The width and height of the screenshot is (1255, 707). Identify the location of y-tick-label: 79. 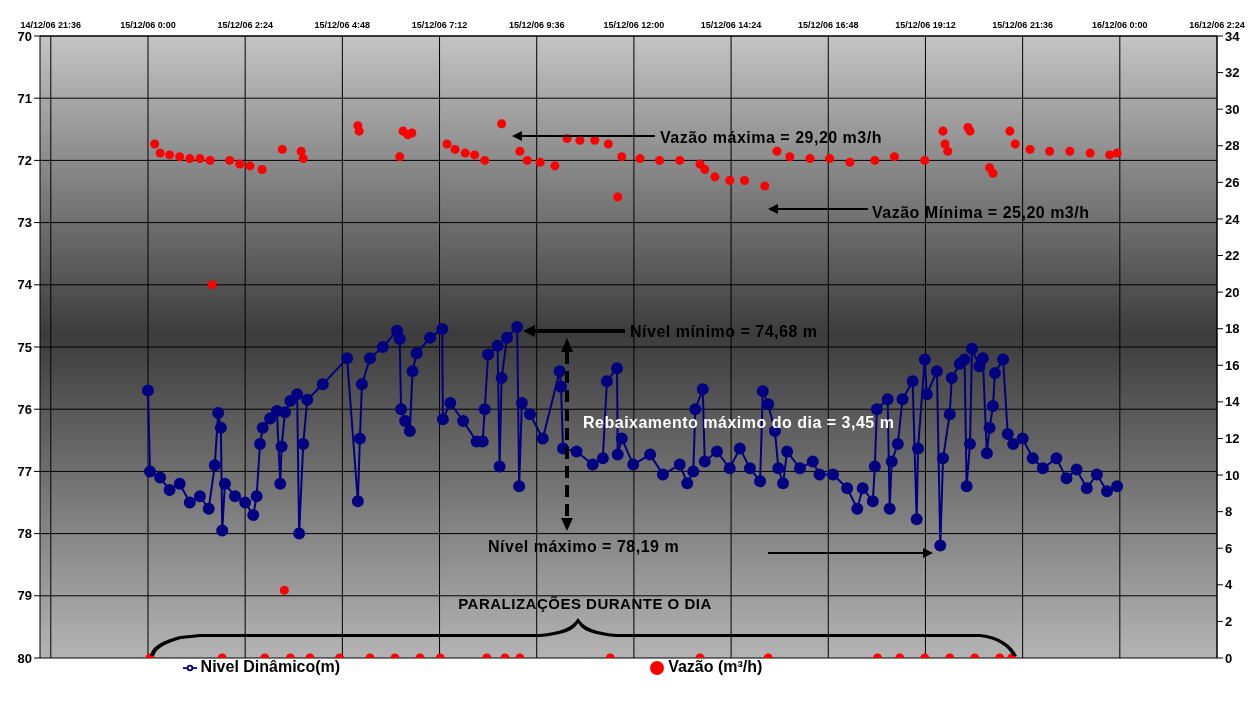
(24, 596).